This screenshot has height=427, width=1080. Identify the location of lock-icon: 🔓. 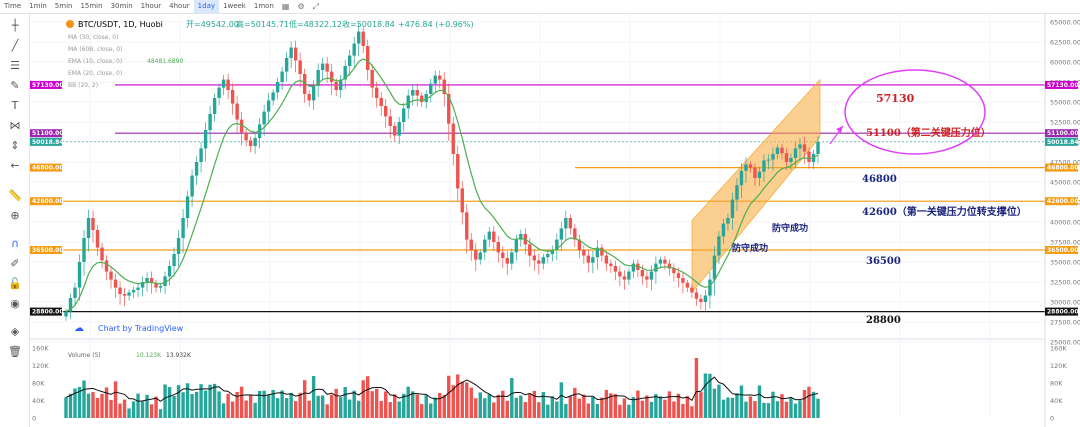
(15, 283).